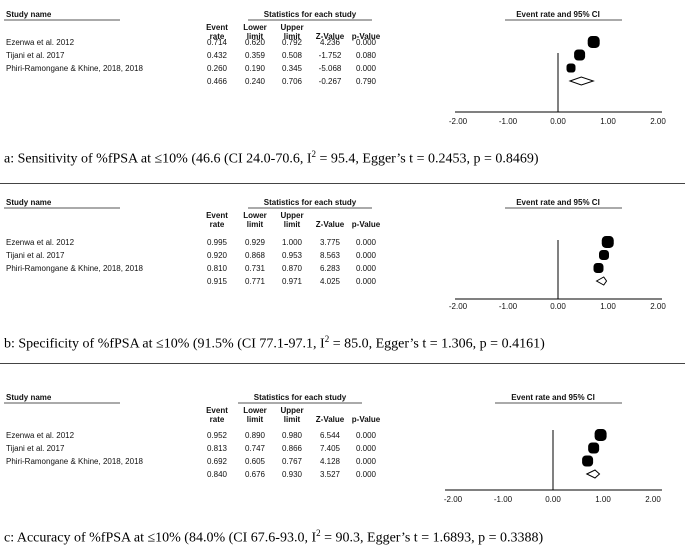 The width and height of the screenshot is (685, 550). What do you see at coordinates (330, 435) in the screenshot?
I see `z-value: 6.544` at bounding box center [330, 435].